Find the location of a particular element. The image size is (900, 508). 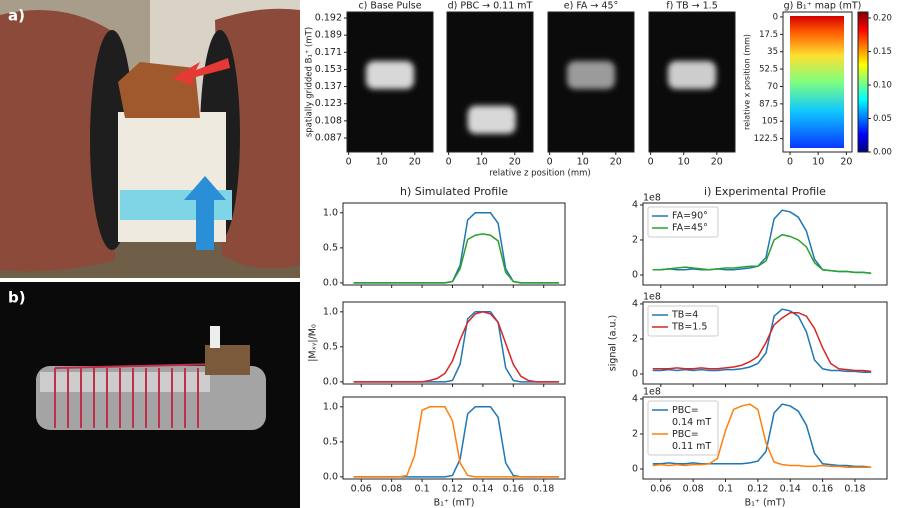

y-axis-label: relative x position (mm) is located at coordinates (747, 82).